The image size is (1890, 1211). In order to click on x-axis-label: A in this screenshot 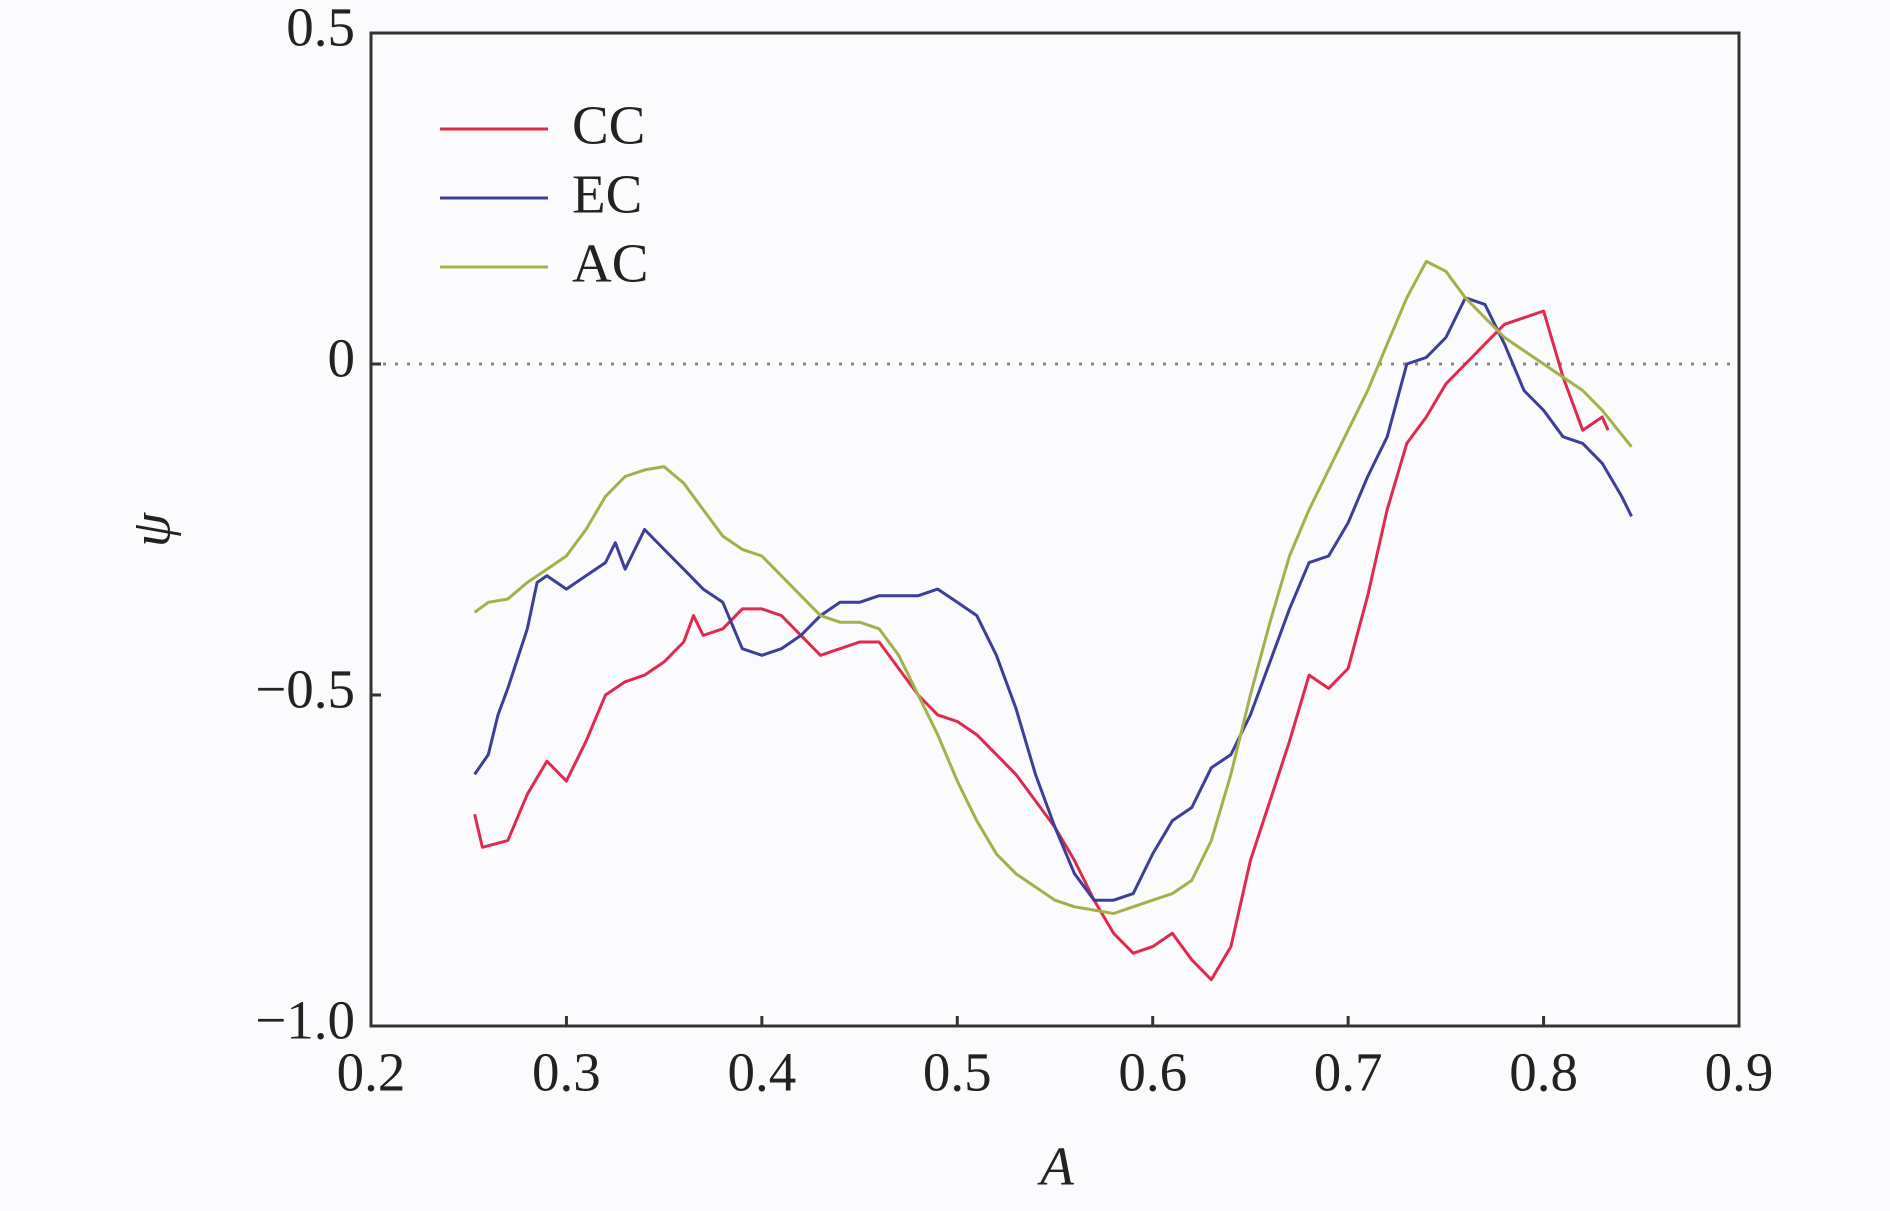, I will do `click(1055, 1166)`.